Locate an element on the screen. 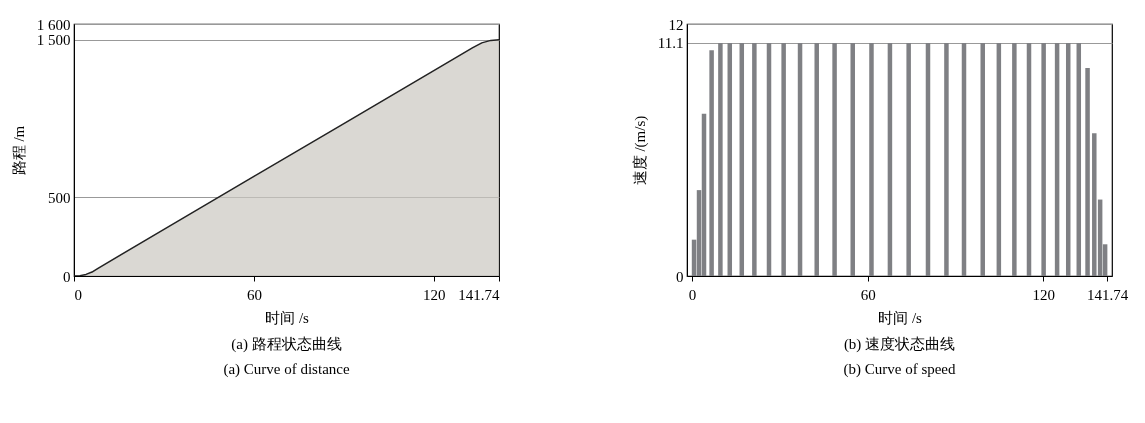 Image resolution: width=1145 pixels, height=423 pixels. y-tick-label: 12 is located at coordinates (676, 24).